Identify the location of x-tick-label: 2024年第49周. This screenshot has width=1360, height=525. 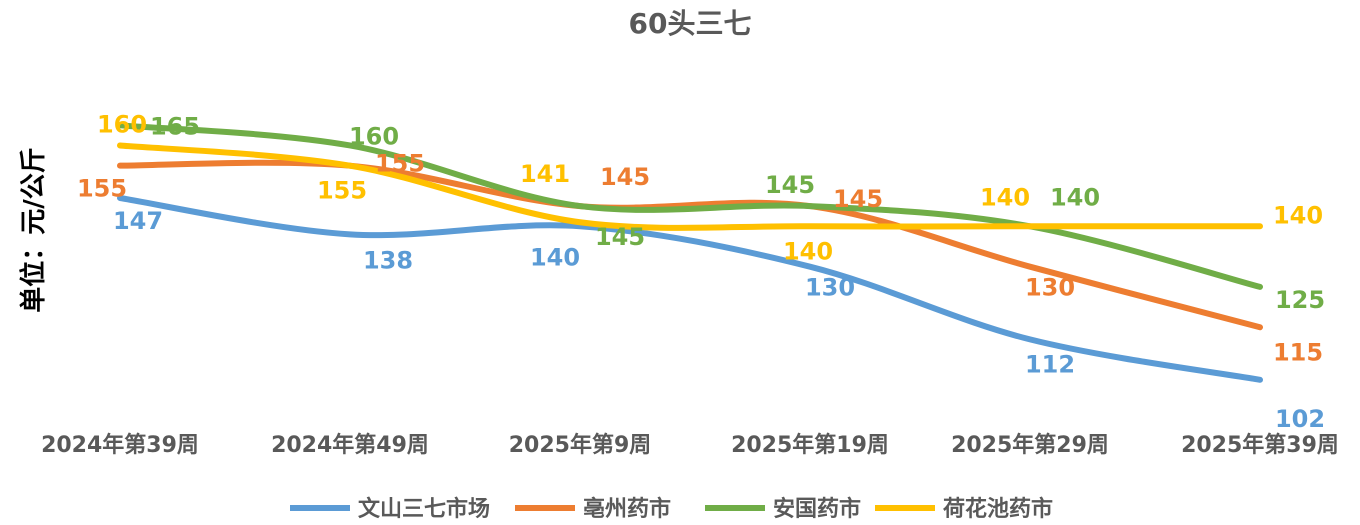
(350, 445).